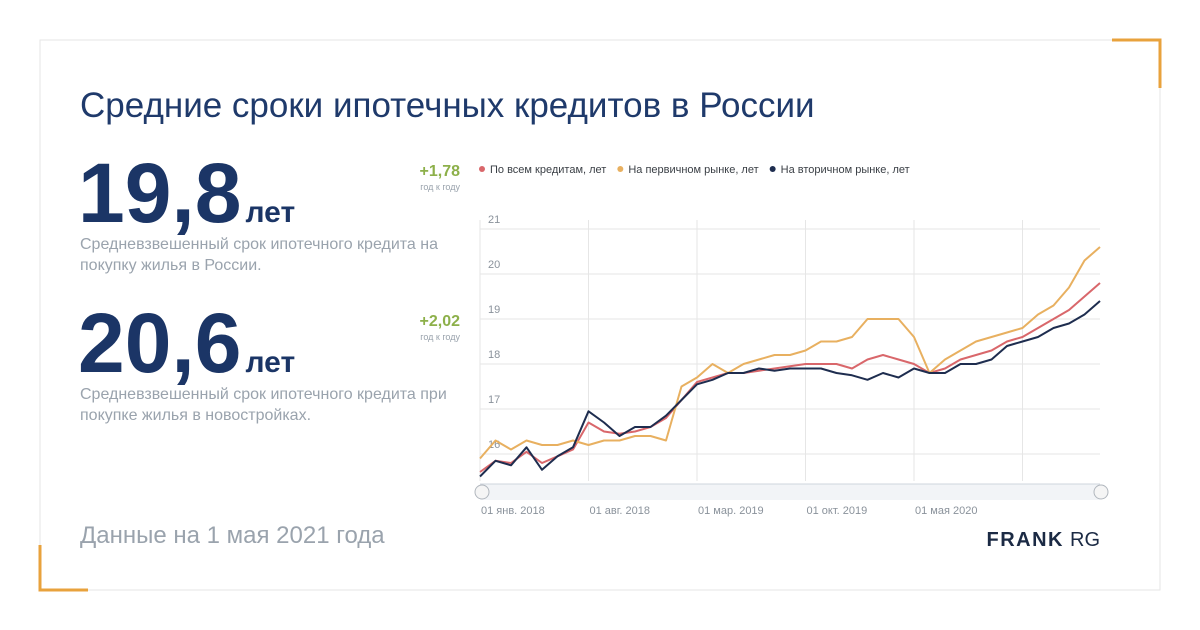 This screenshot has width=1200, height=630. I want to click on x-tick-label: 01 окт. 2019, so click(837, 511).